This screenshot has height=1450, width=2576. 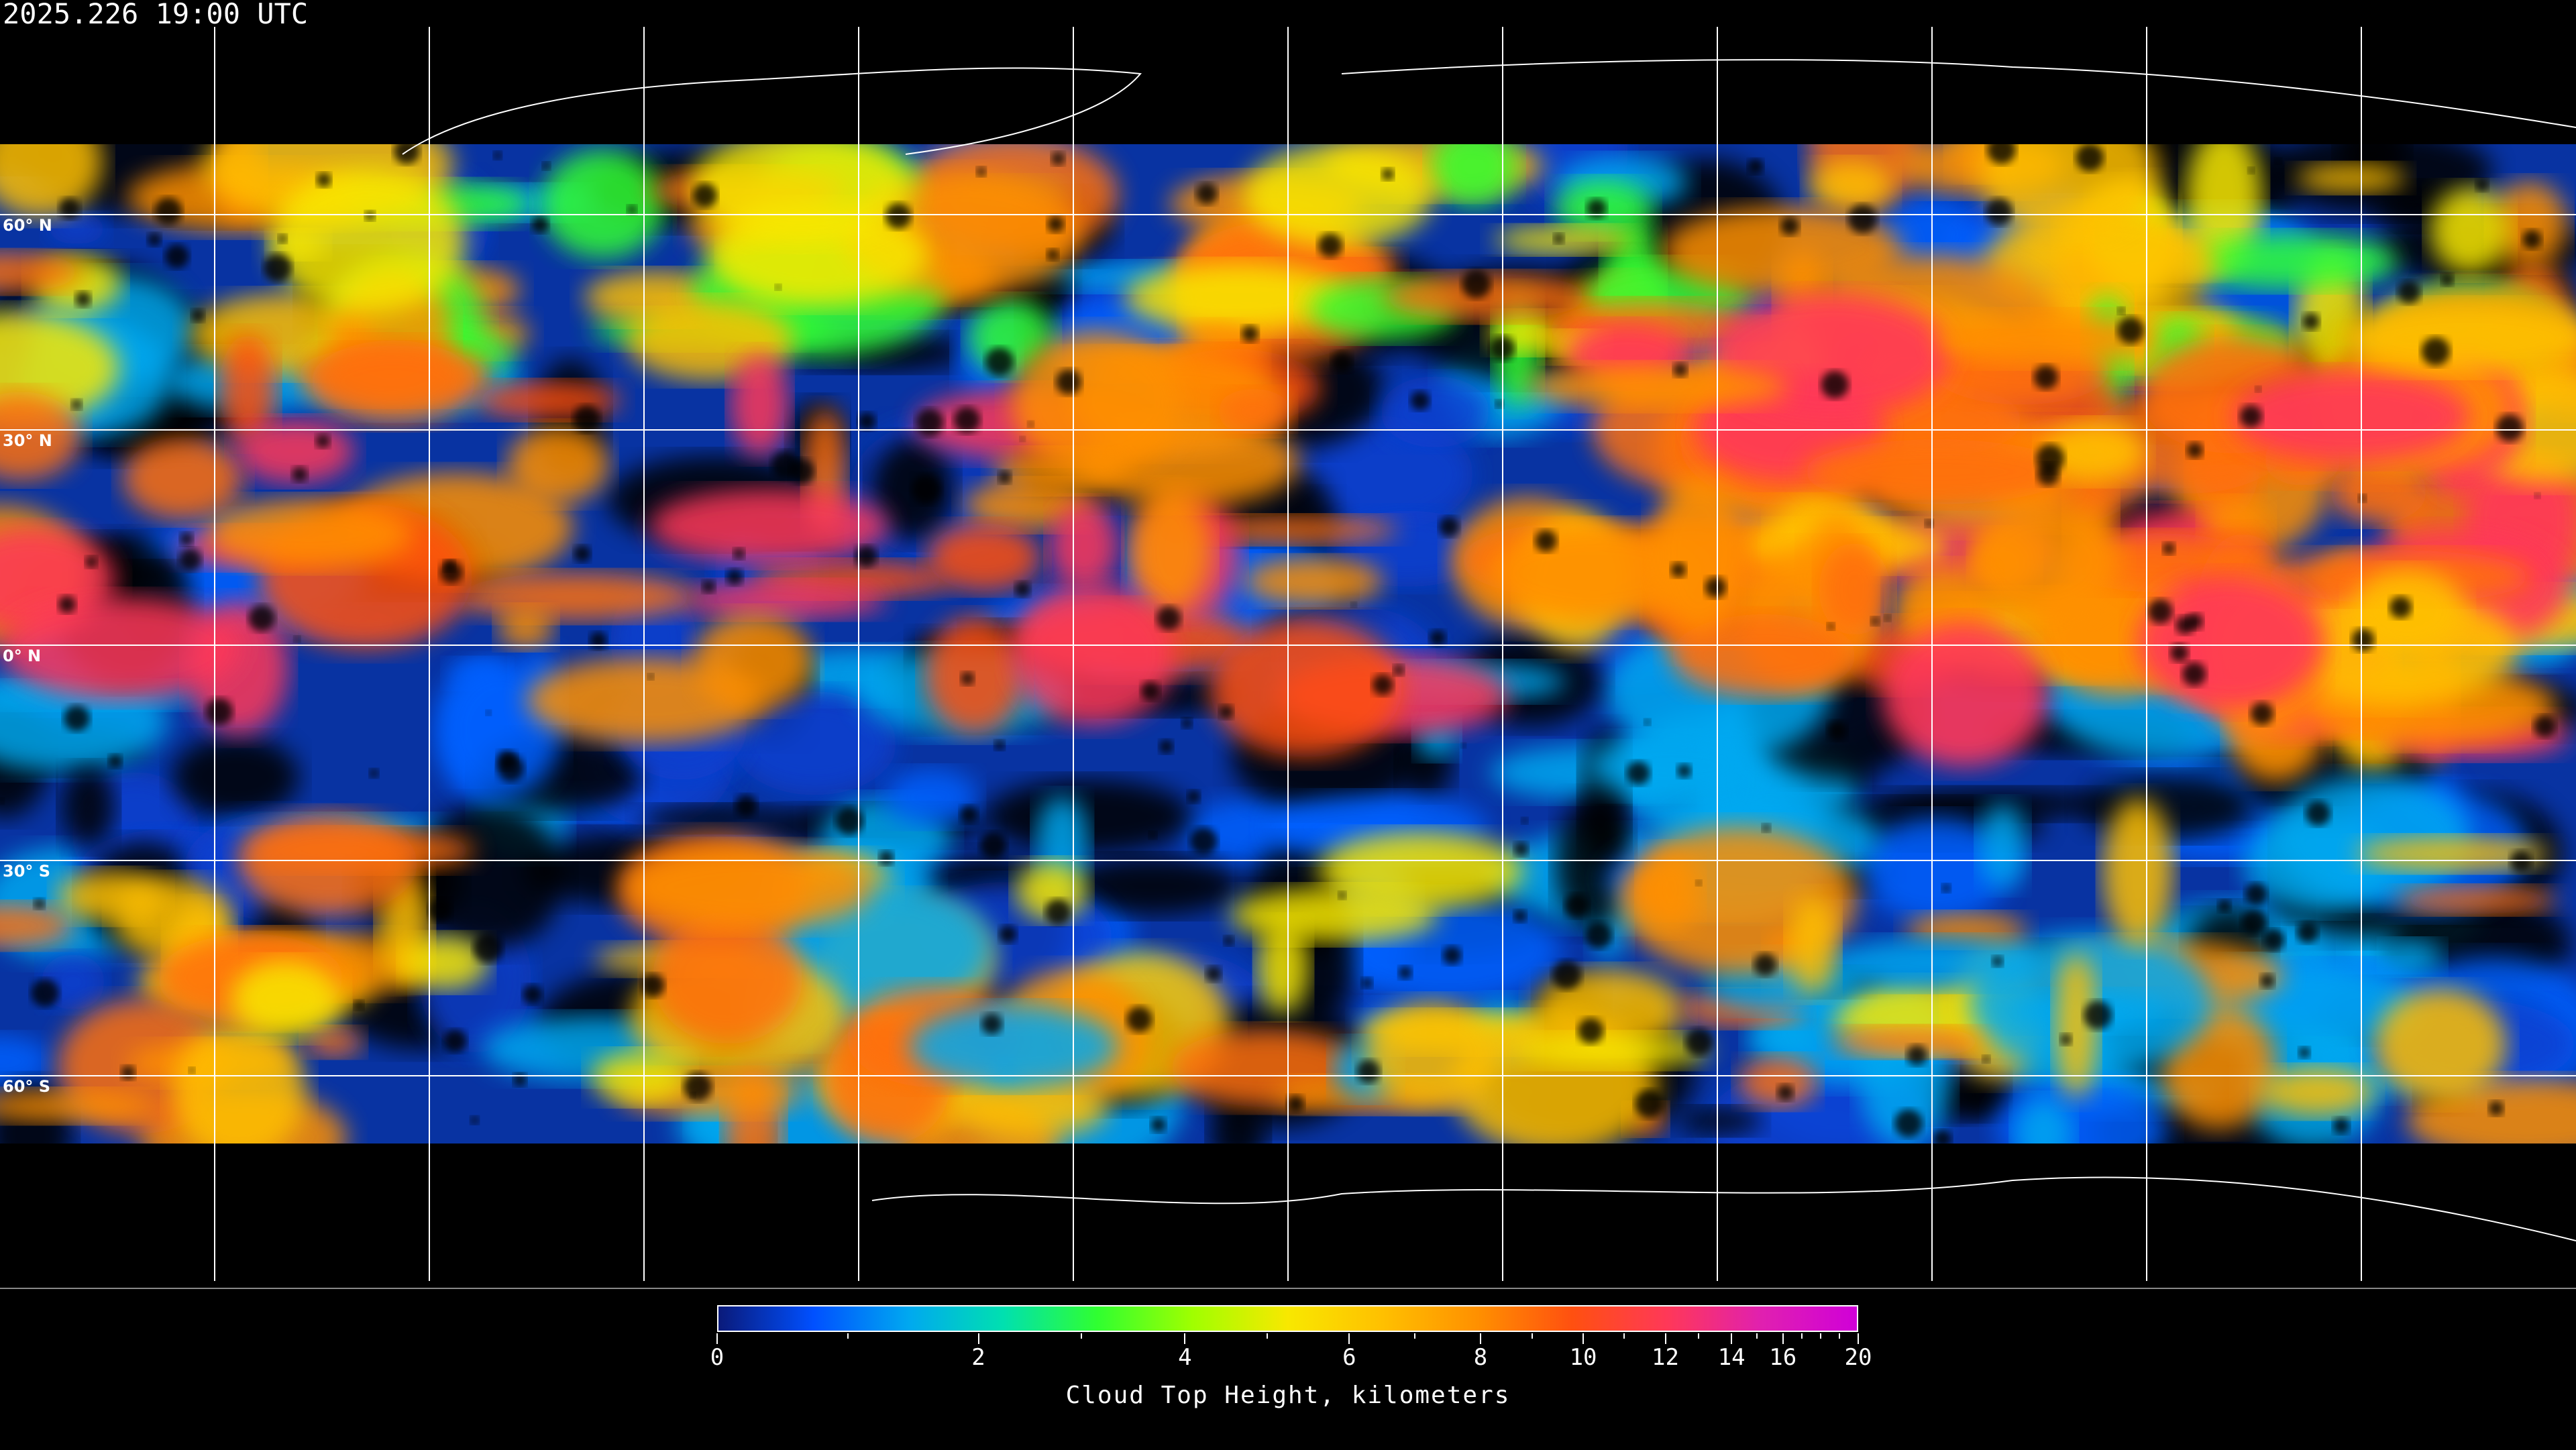 What do you see at coordinates (978, 1357) in the screenshot?
I see `colorbar-tick-label: 2` at bounding box center [978, 1357].